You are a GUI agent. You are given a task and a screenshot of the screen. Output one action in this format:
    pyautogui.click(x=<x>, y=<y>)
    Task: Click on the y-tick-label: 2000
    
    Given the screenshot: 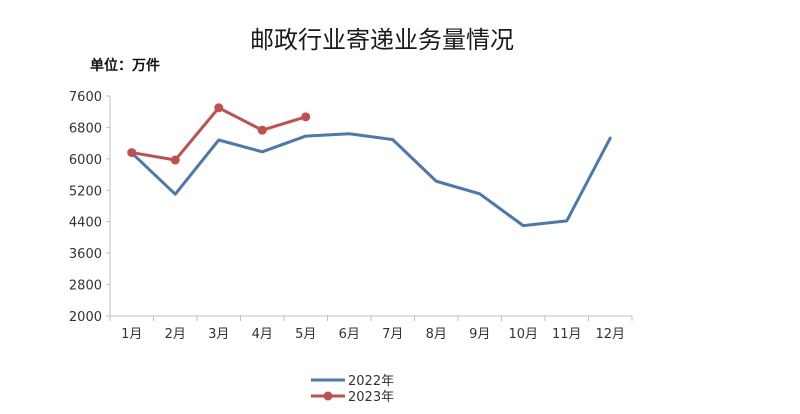 What is the action you would take?
    pyautogui.click(x=85, y=317)
    